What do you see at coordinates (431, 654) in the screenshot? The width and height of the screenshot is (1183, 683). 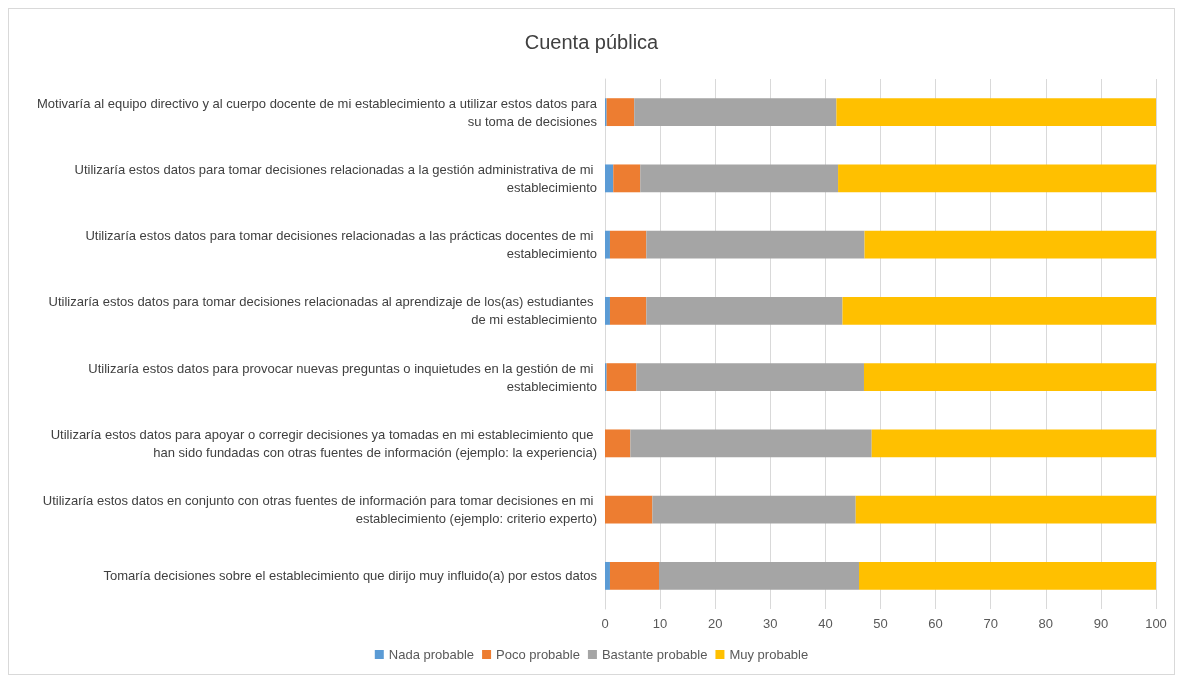 I see `legend-label: Nada probable` at bounding box center [431, 654].